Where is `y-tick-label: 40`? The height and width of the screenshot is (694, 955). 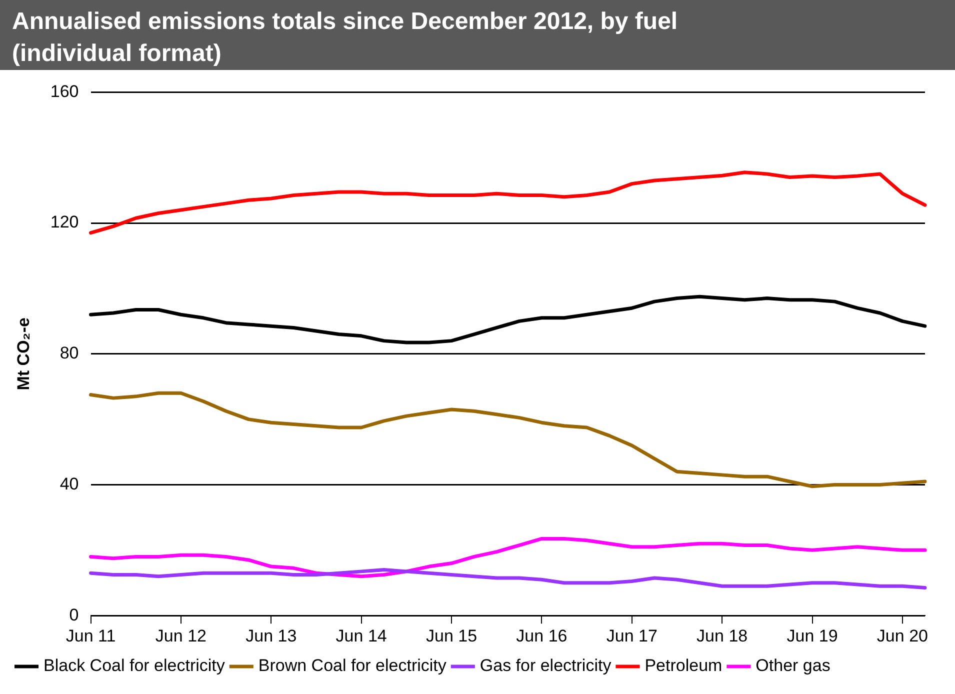 y-tick-label: 40 is located at coordinates (69, 484).